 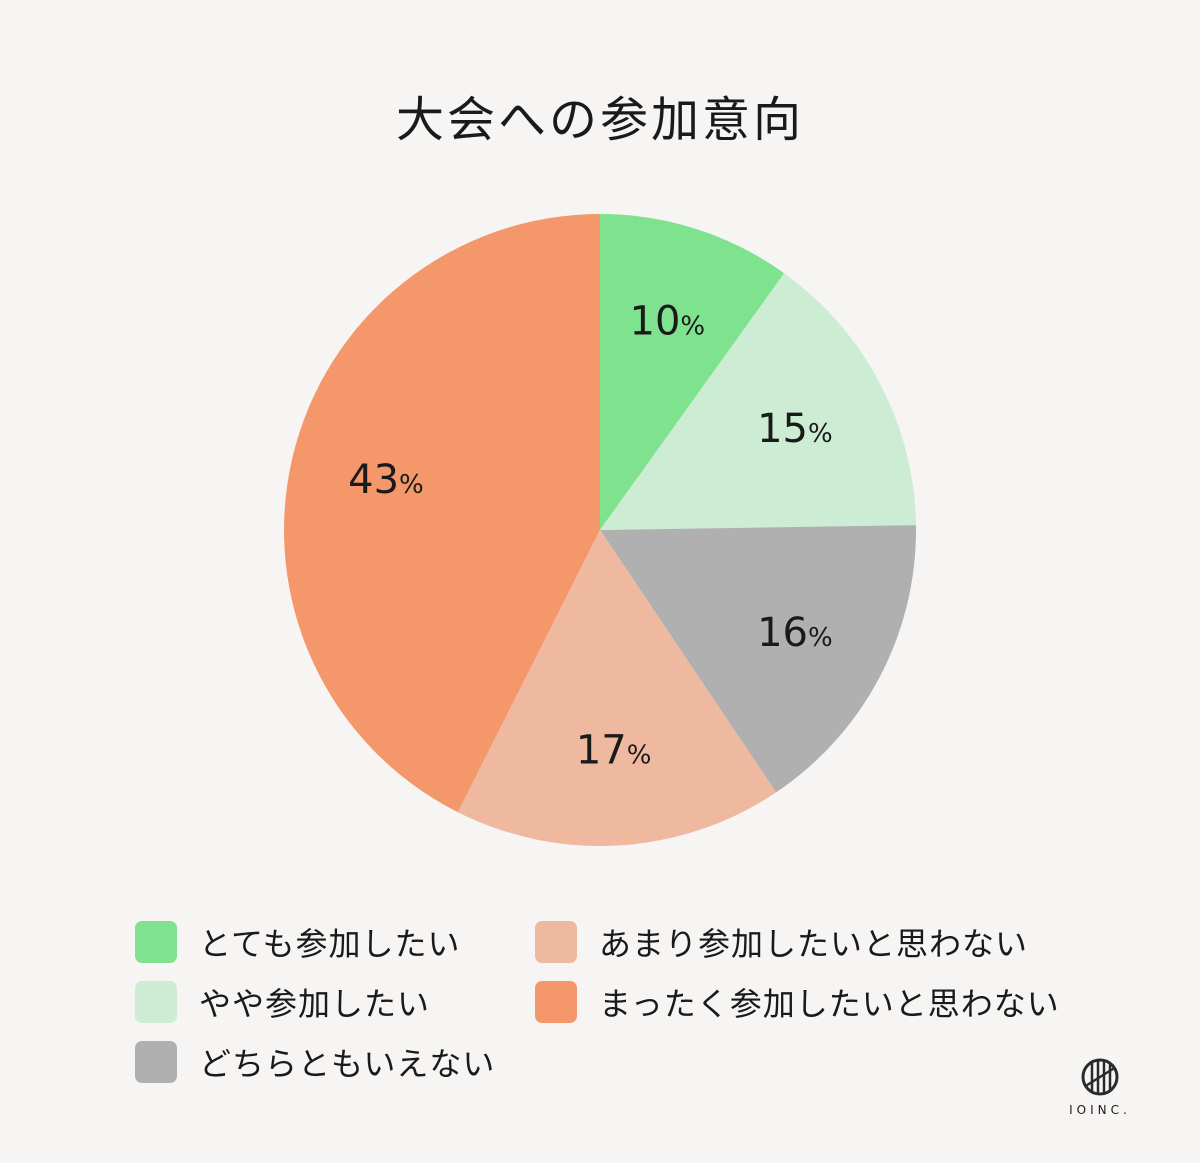 I want to click on pie-data-label-5: 43%, so click(x=386, y=480).